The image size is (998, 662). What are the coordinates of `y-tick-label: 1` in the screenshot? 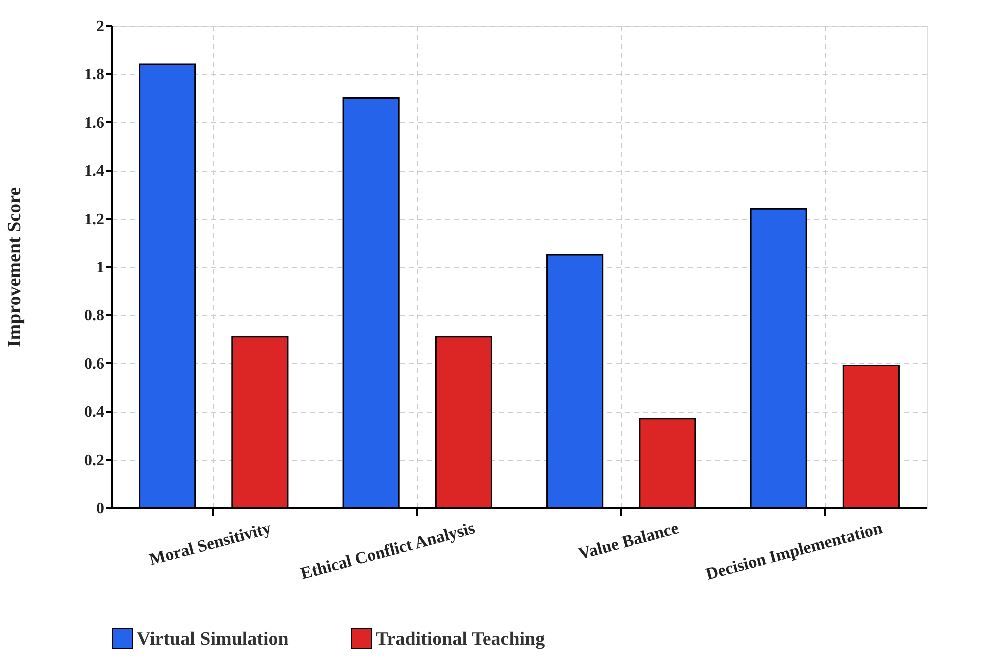 It's located at (100, 268).